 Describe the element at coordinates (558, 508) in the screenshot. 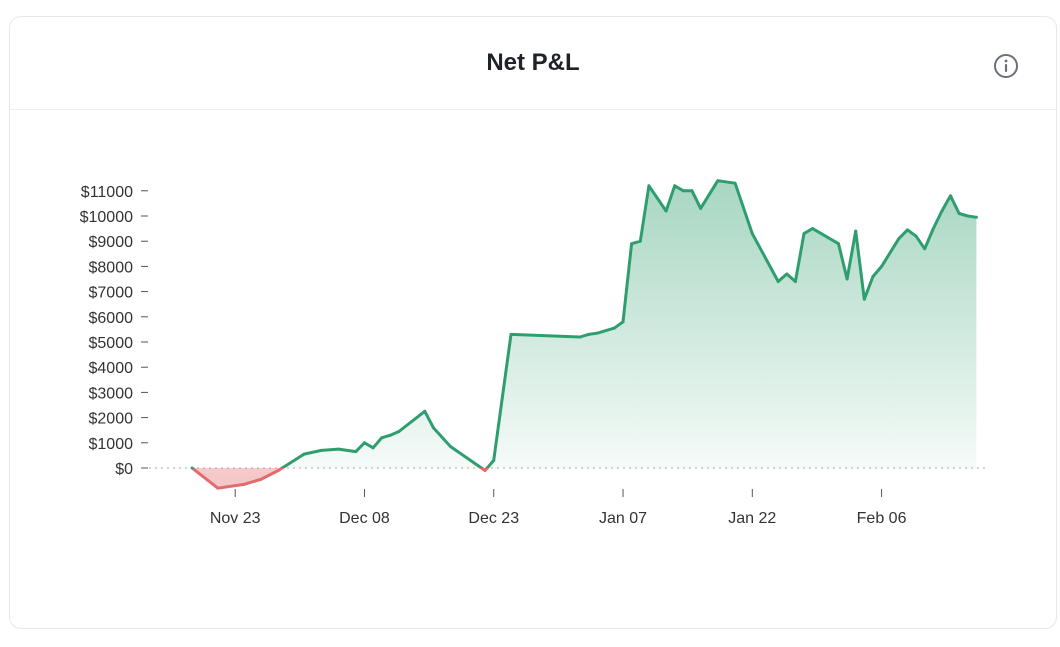

I see `x-axis: Nov 23 Dec 08 Dec 23 Jan 07 Jan 22 Feb 06` at that location.